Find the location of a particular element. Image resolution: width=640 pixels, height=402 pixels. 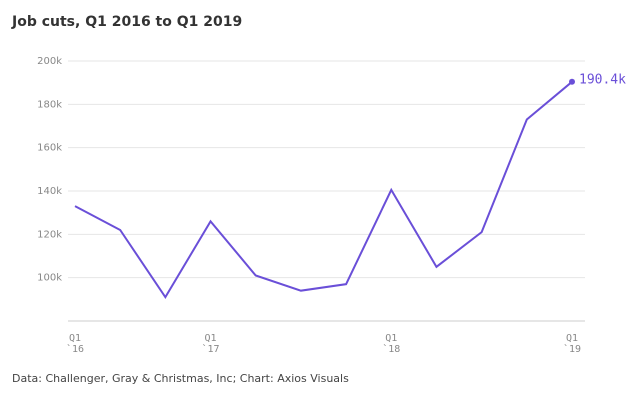

y-tick-label: 140k is located at coordinates (49, 191).